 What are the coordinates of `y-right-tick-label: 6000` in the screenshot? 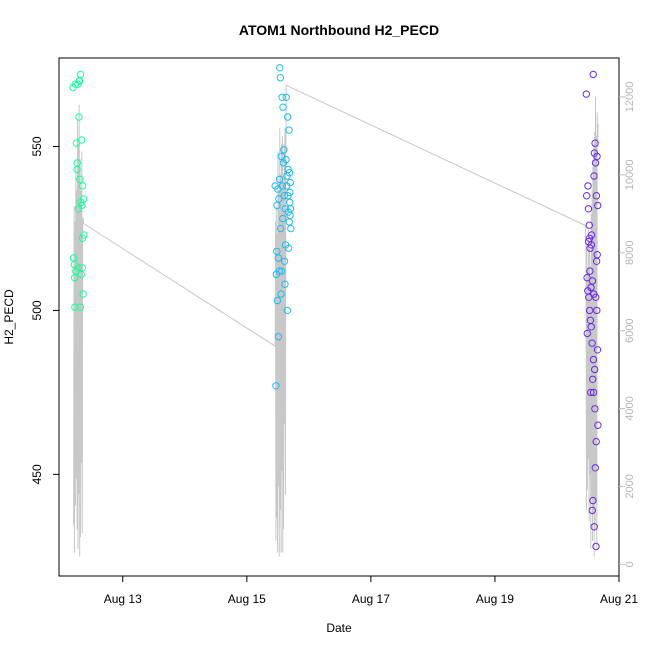 It's located at (630, 330).